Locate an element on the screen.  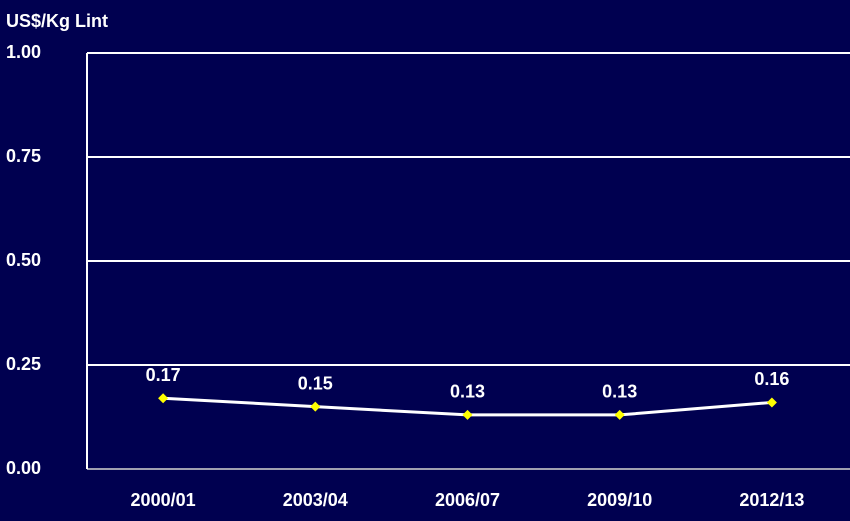
x-tick-label: 2006/07 is located at coordinates (467, 500).